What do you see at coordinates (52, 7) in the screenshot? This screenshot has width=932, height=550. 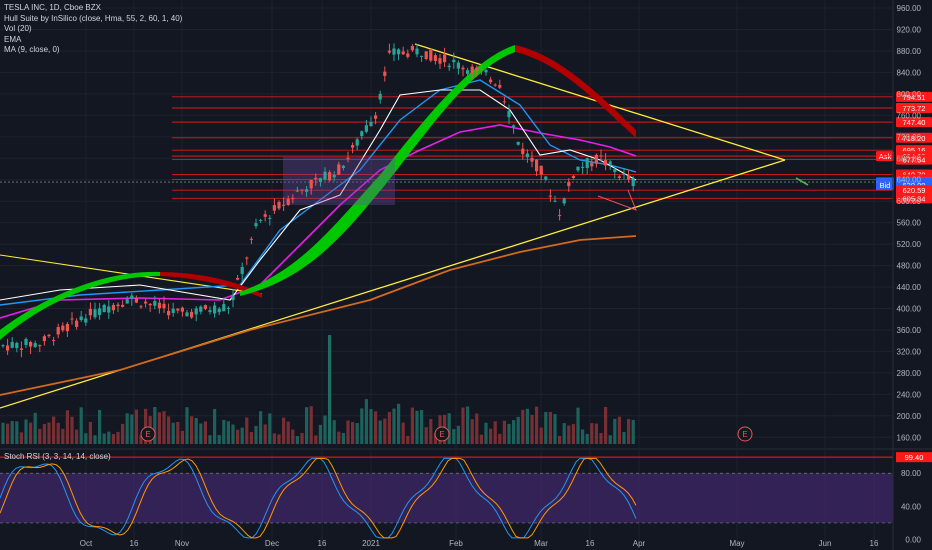 I see `legend-symbol: TESLA INC, 1D, Cboe BZX` at bounding box center [52, 7].